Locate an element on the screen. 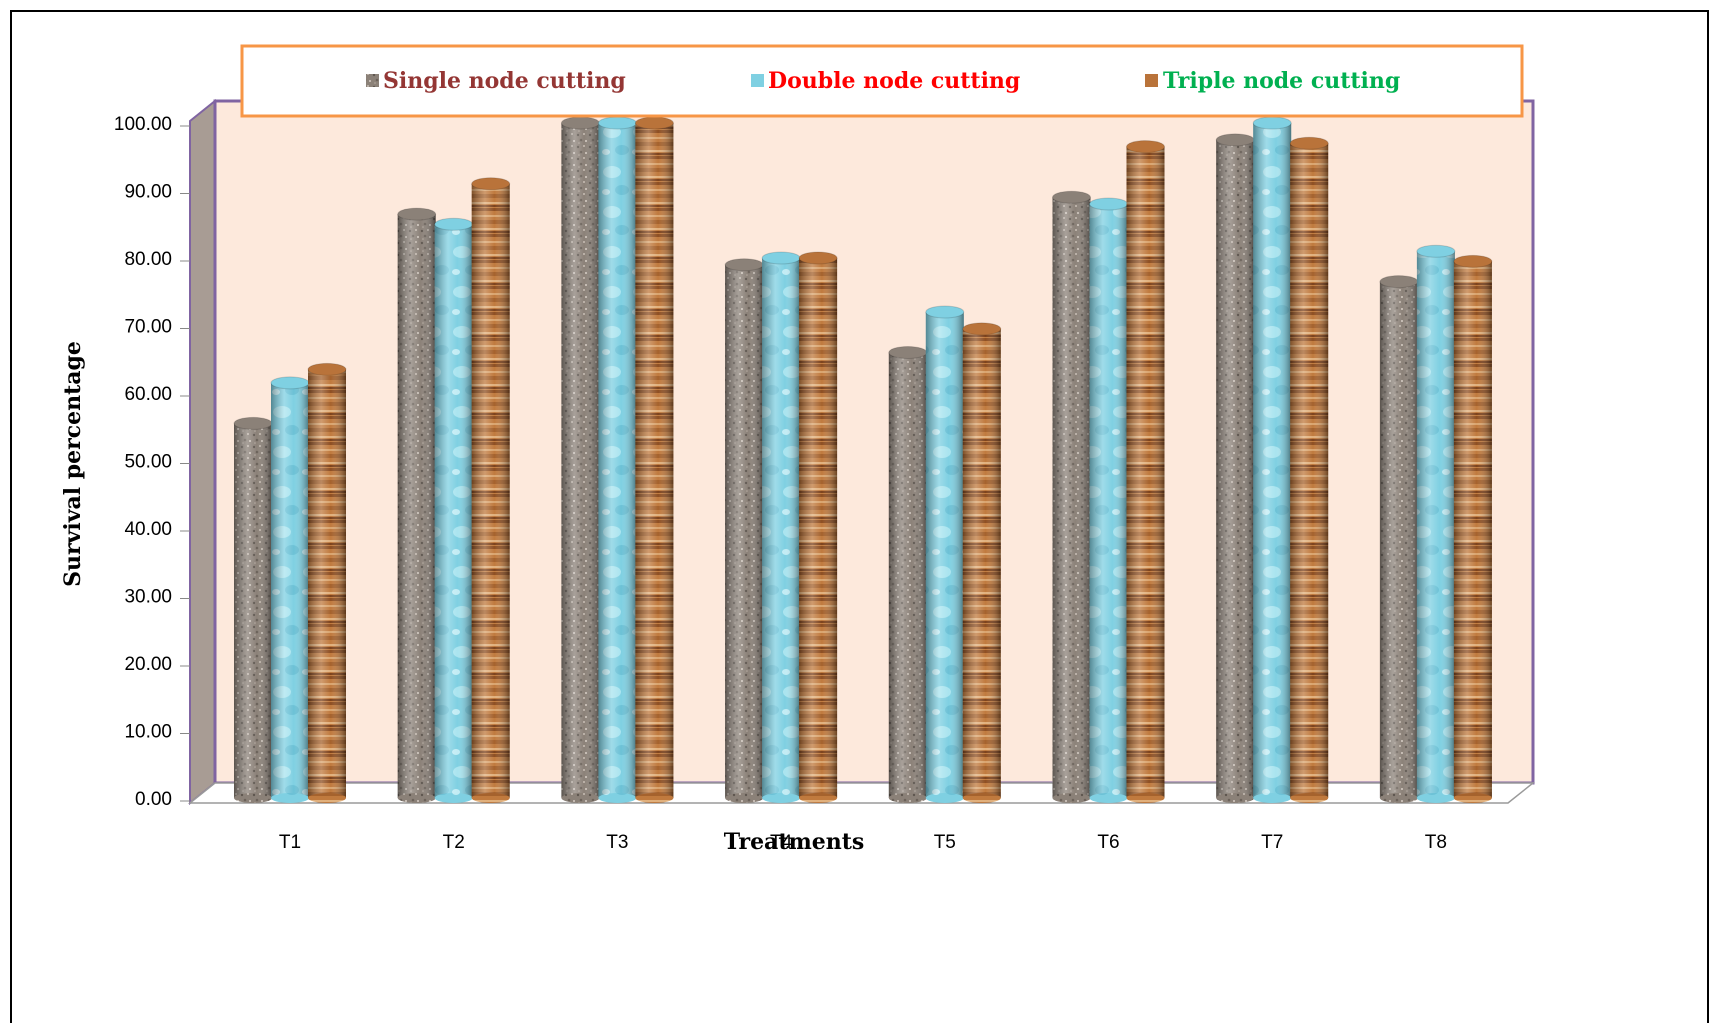 This screenshot has height=1023, width=1722. y-tick-label: 20.00 is located at coordinates (148, 664).